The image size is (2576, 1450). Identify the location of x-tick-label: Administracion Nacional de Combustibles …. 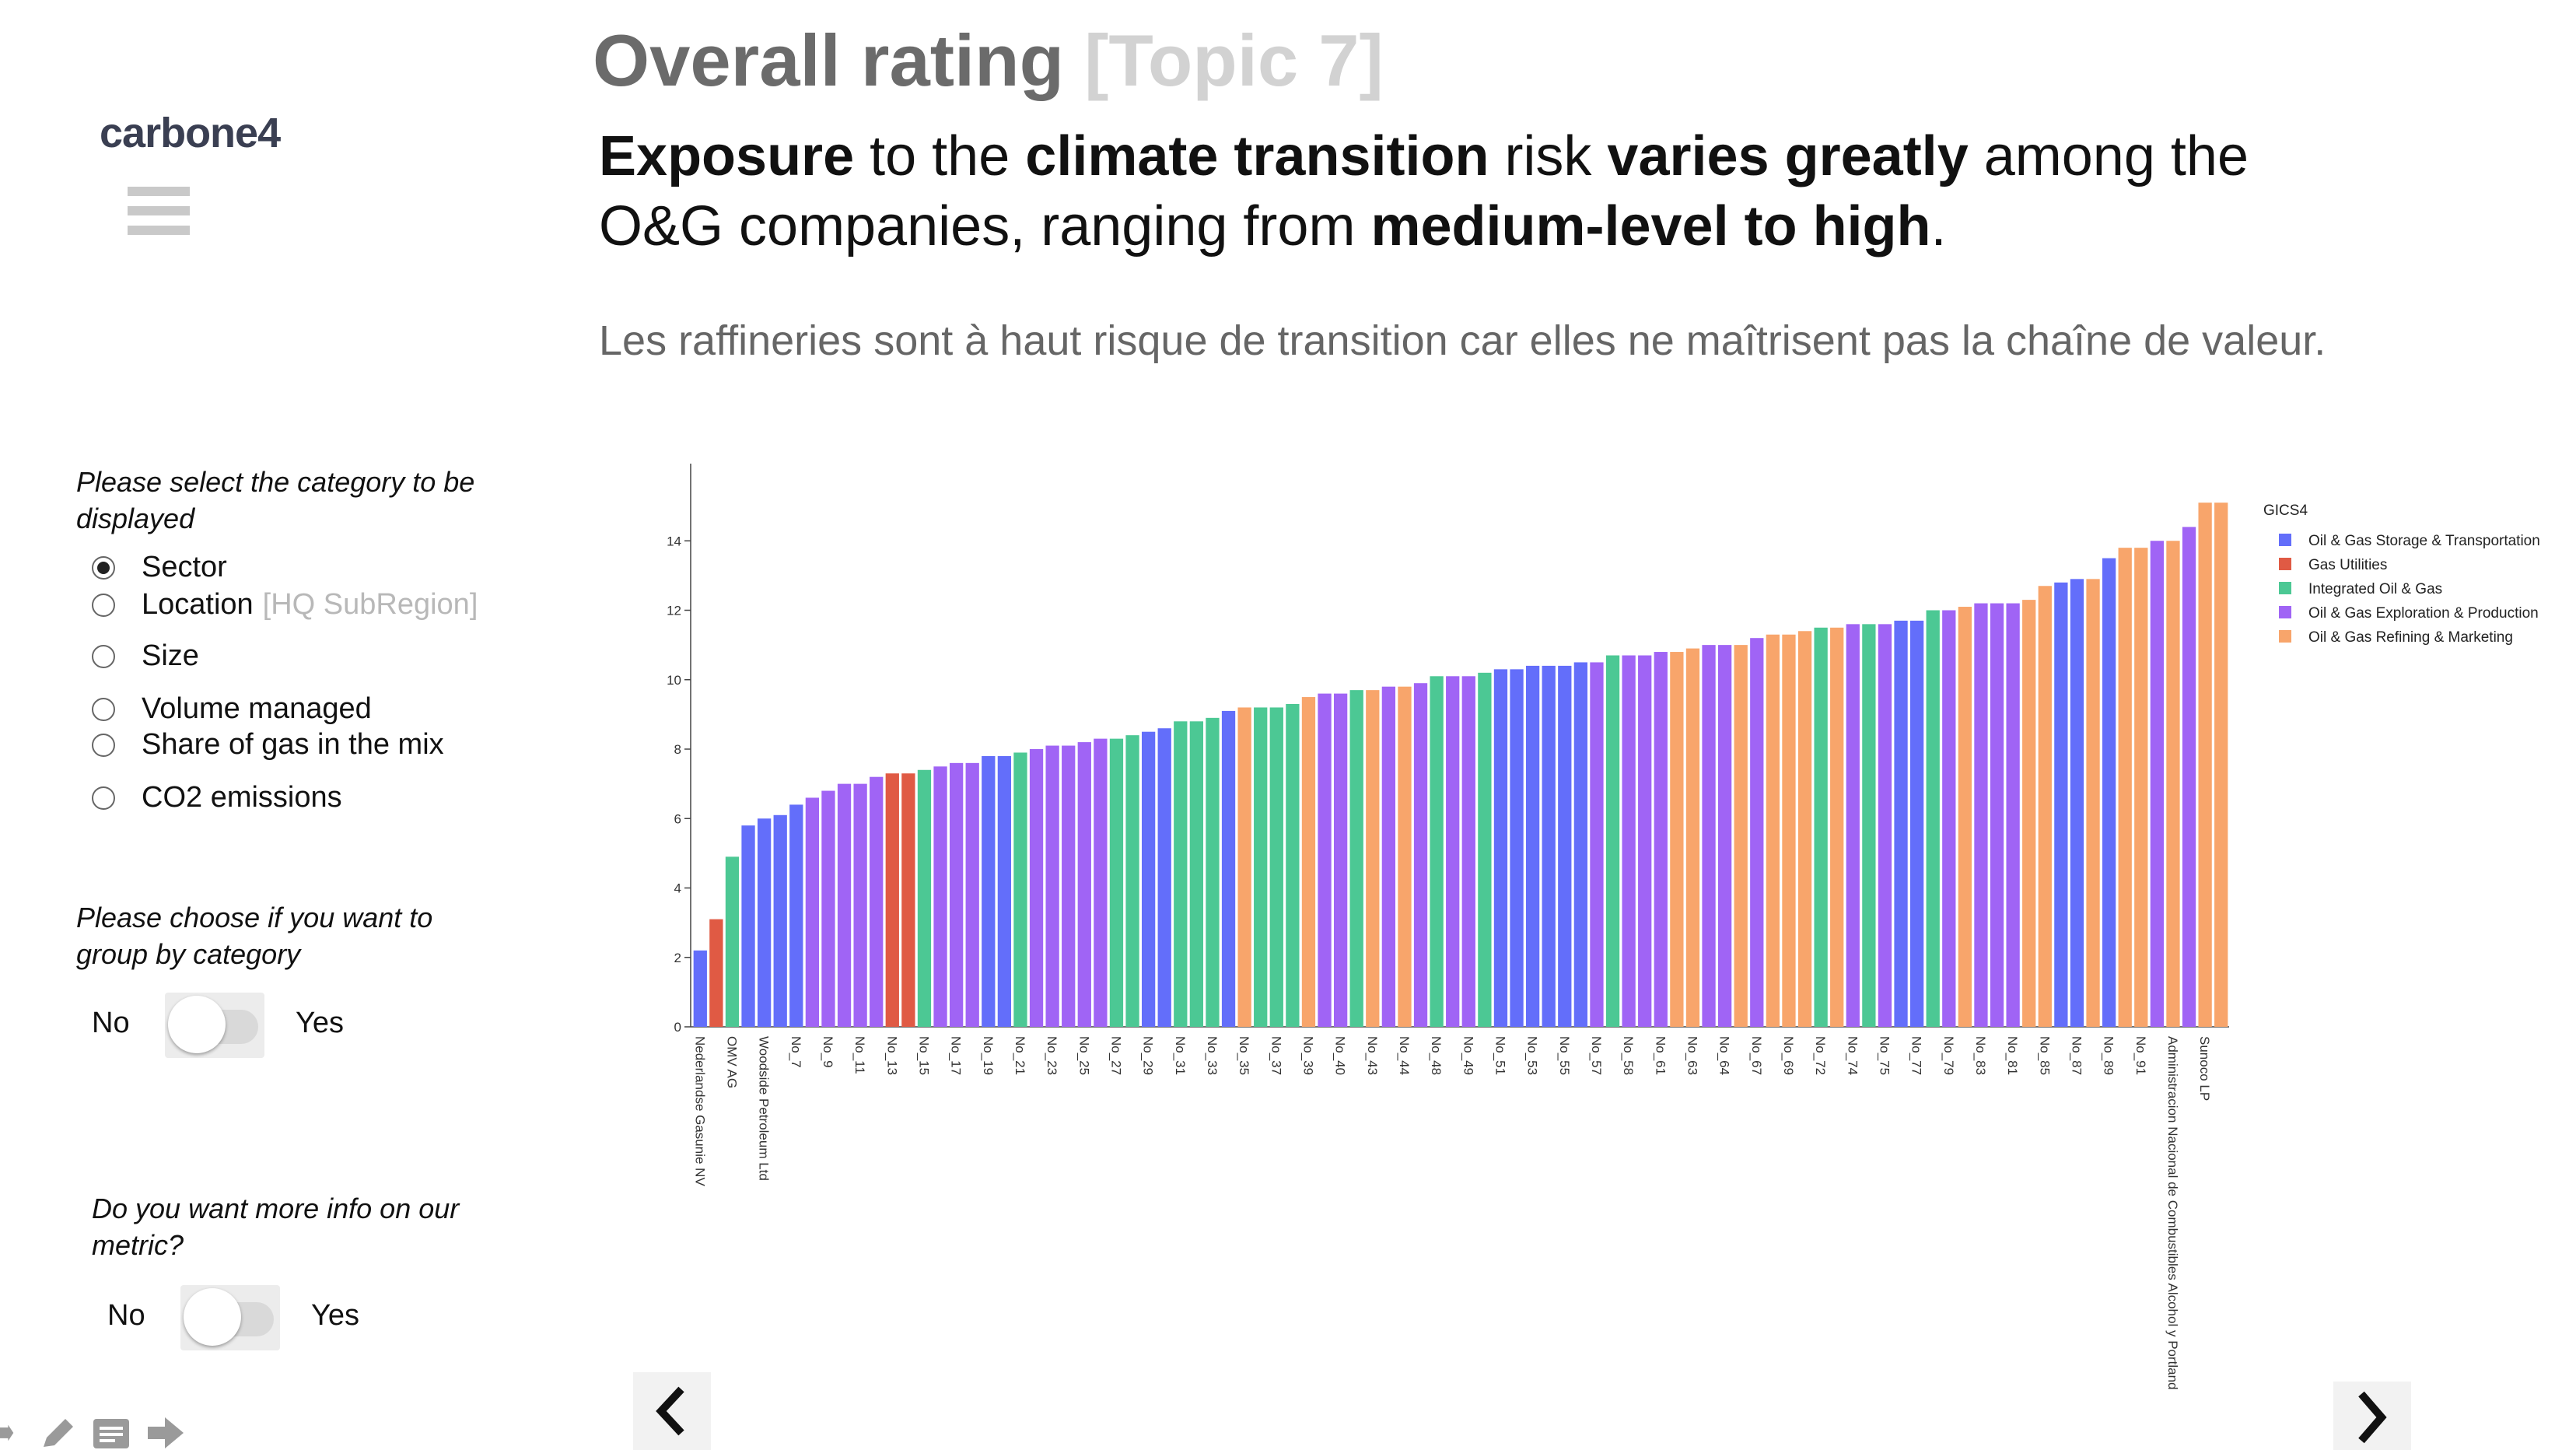
(2172, 1213).